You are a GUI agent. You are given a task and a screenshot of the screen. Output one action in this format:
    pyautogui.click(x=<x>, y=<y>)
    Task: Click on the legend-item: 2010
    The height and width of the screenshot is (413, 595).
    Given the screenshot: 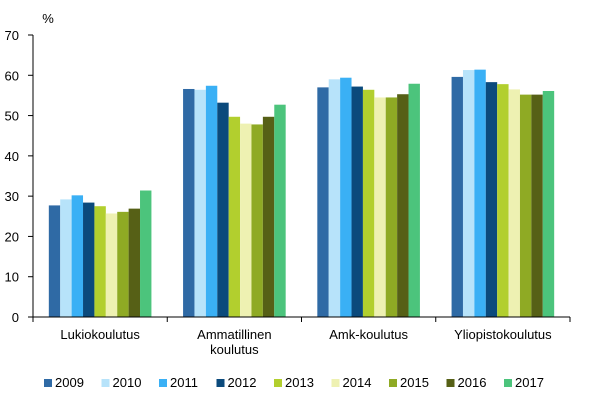 What is the action you would take?
    pyautogui.click(x=121, y=382)
    